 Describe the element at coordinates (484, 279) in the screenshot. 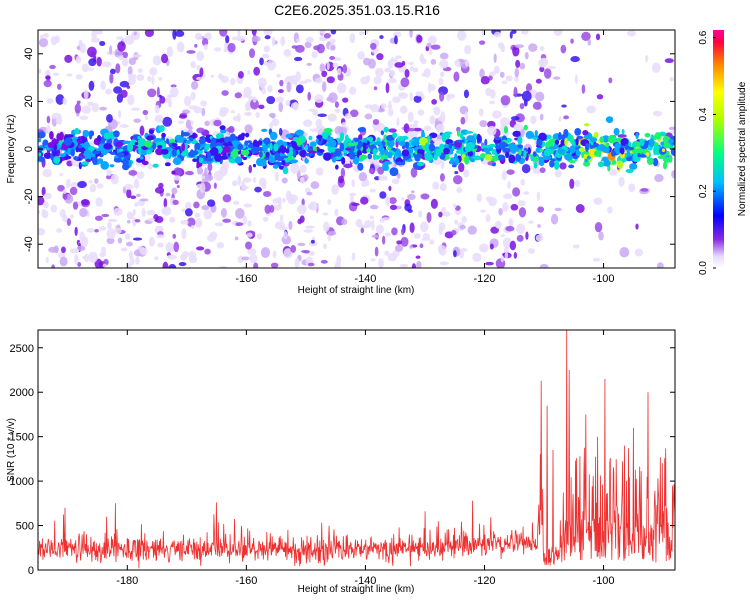

I see `x-tick-label: -120` at that location.